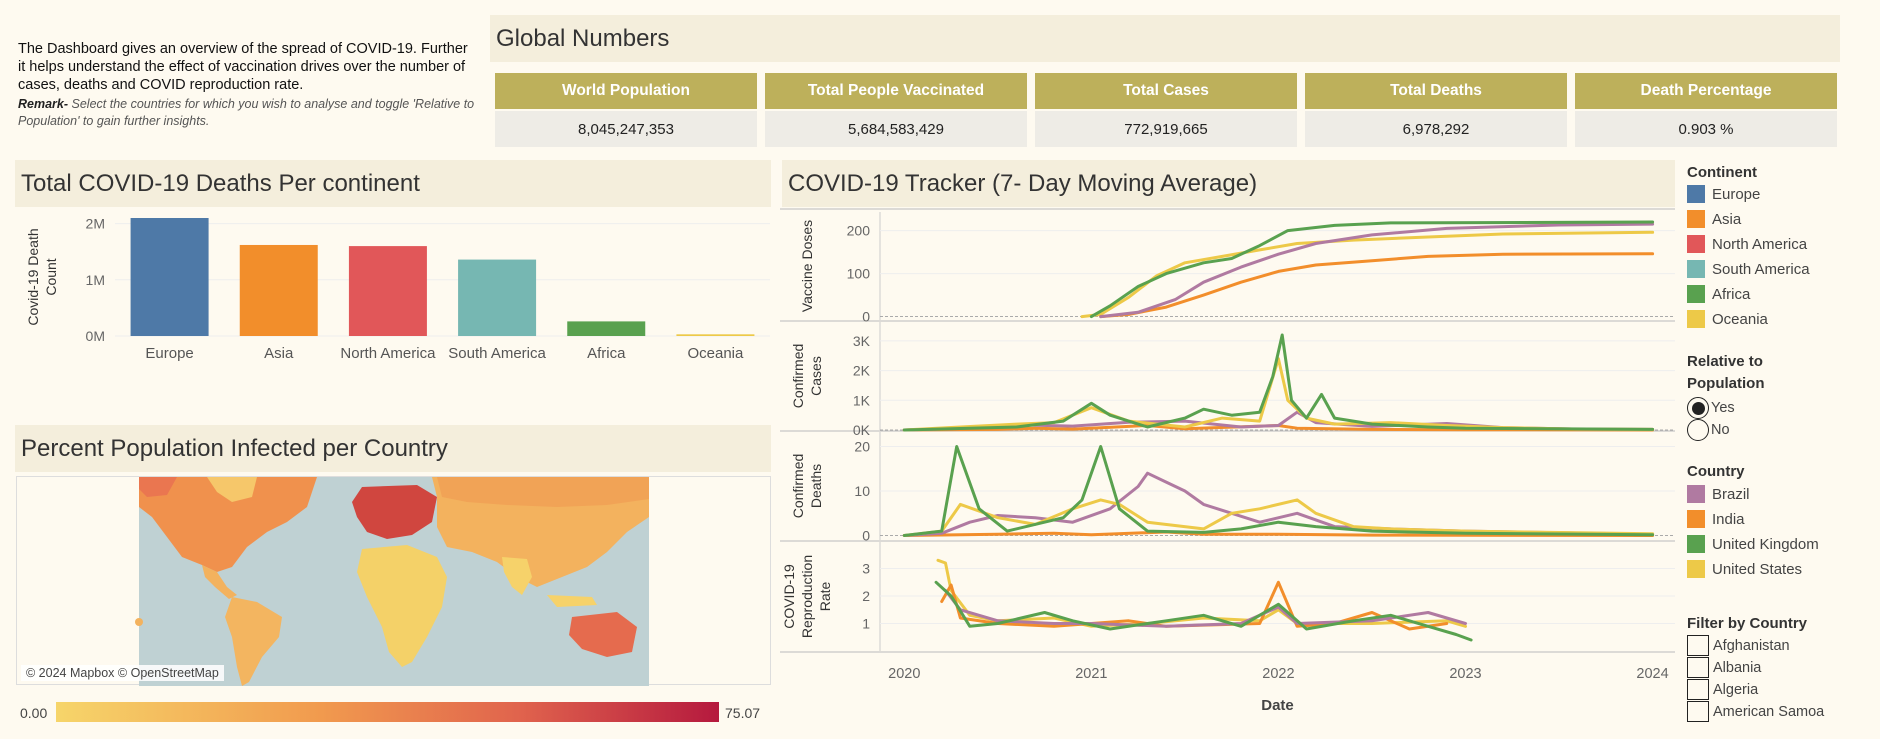 Image resolution: width=1880 pixels, height=739 pixels. Describe the element at coordinates (1724, 667) in the screenshot. I see `filter-checkbox-albania: Albania` at that location.